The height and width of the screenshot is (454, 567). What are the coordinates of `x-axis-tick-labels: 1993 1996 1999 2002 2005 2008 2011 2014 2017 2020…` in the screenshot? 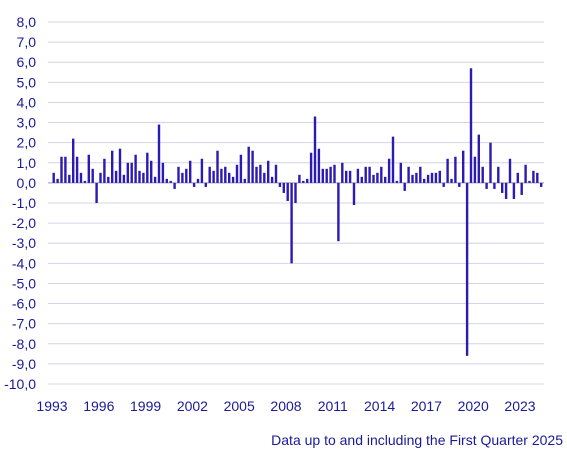 It's located at (285, 406).